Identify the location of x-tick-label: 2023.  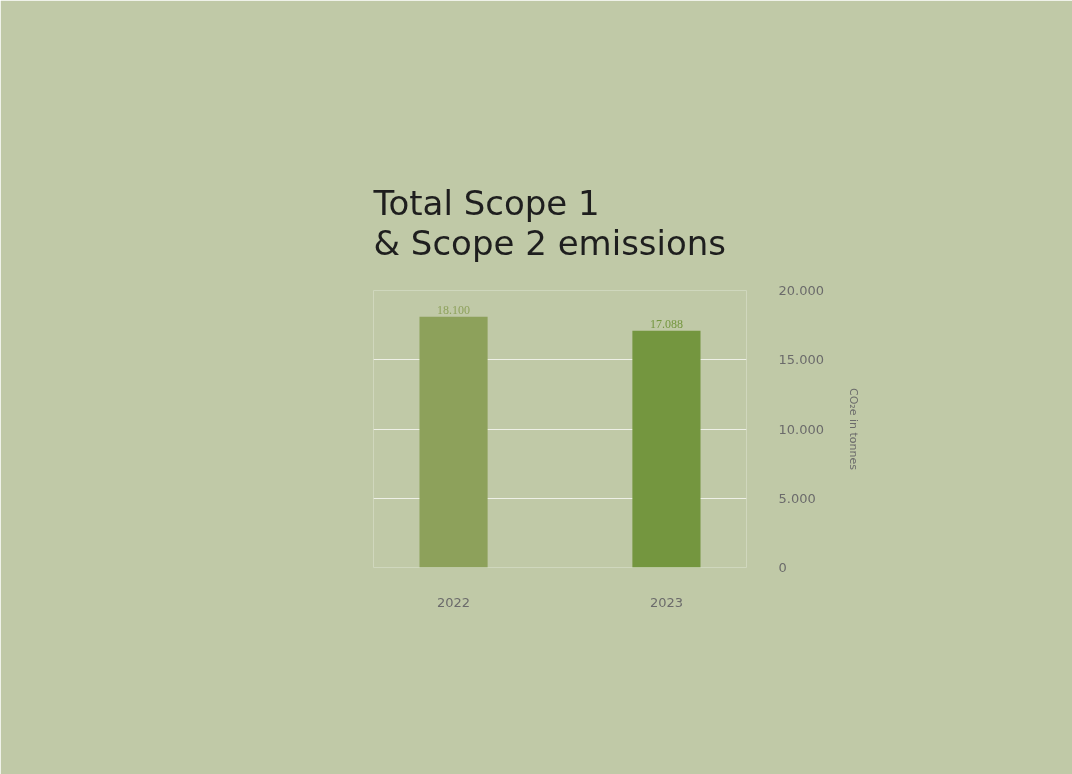
(666, 602).